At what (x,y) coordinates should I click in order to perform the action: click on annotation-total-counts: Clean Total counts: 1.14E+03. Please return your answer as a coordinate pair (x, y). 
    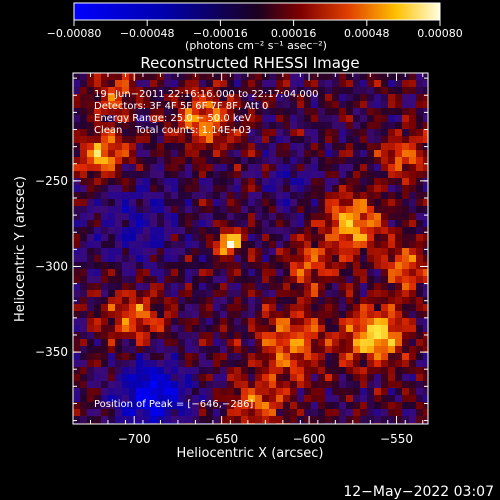
    Looking at the image, I should click on (172, 130).